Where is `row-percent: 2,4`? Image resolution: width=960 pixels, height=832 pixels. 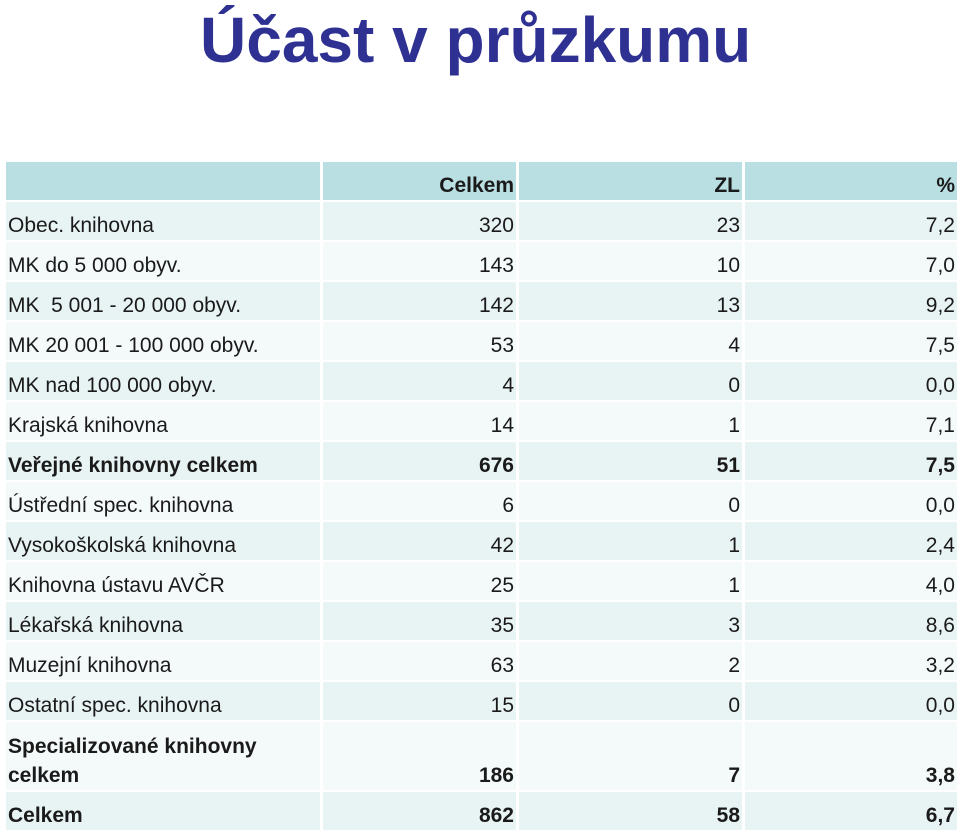
row-percent: 2,4 is located at coordinates (851, 541).